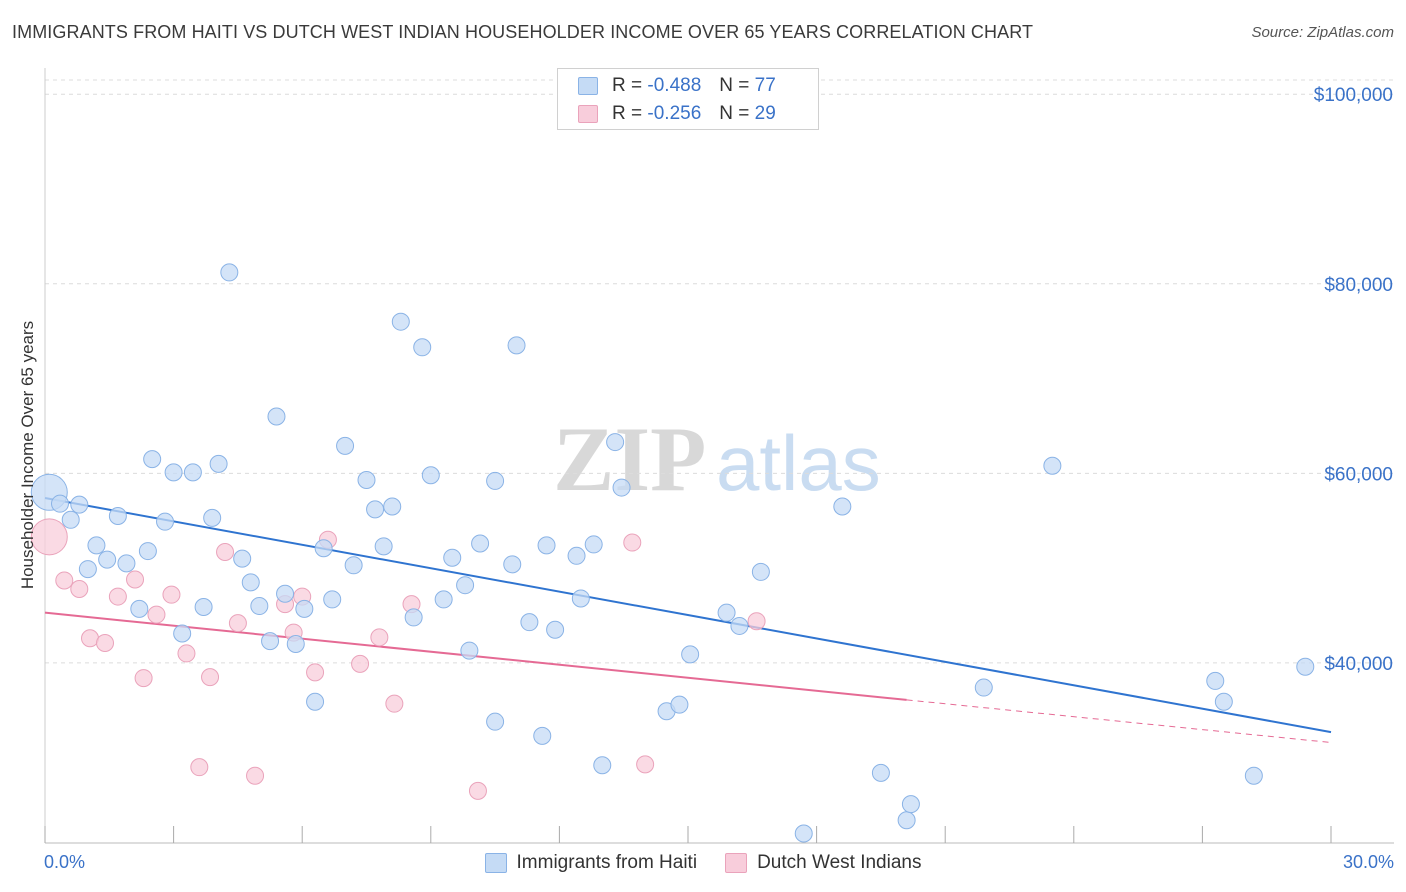 This screenshot has height=892, width=1406. What do you see at coordinates (839, 862) in the screenshot?
I see `series-label-dutch: Dutch West Indians` at bounding box center [839, 862].